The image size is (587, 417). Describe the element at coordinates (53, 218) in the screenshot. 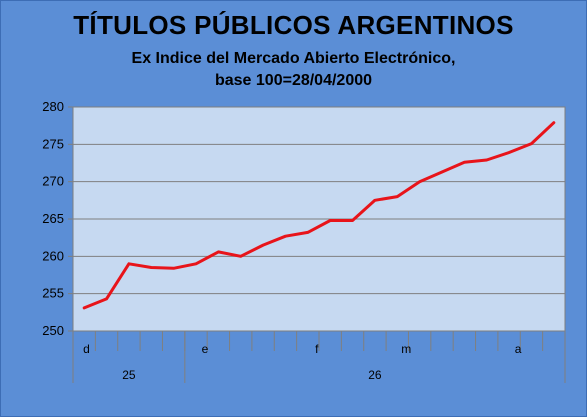

I see `y-tick-label: 265` at that location.